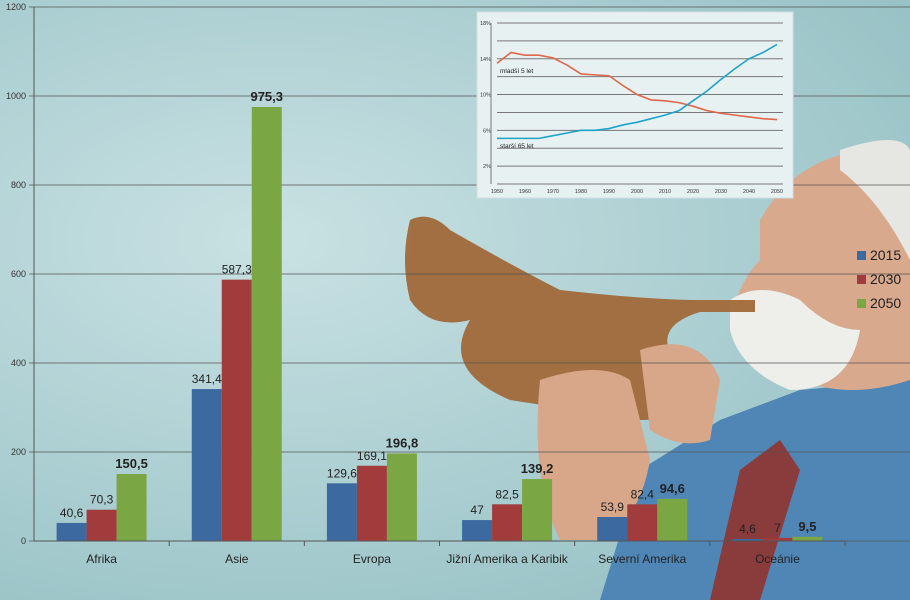  What do you see at coordinates (665, 192) in the screenshot?
I see `inset-x-tick-label: 2010` at bounding box center [665, 192].